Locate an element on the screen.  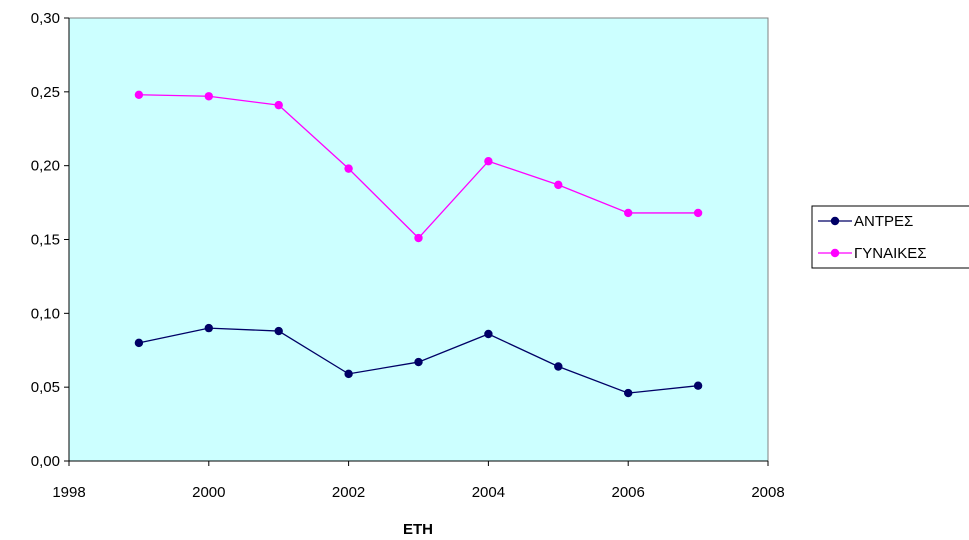
x-tick-label: 2006 is located at coordinates (628, 492).